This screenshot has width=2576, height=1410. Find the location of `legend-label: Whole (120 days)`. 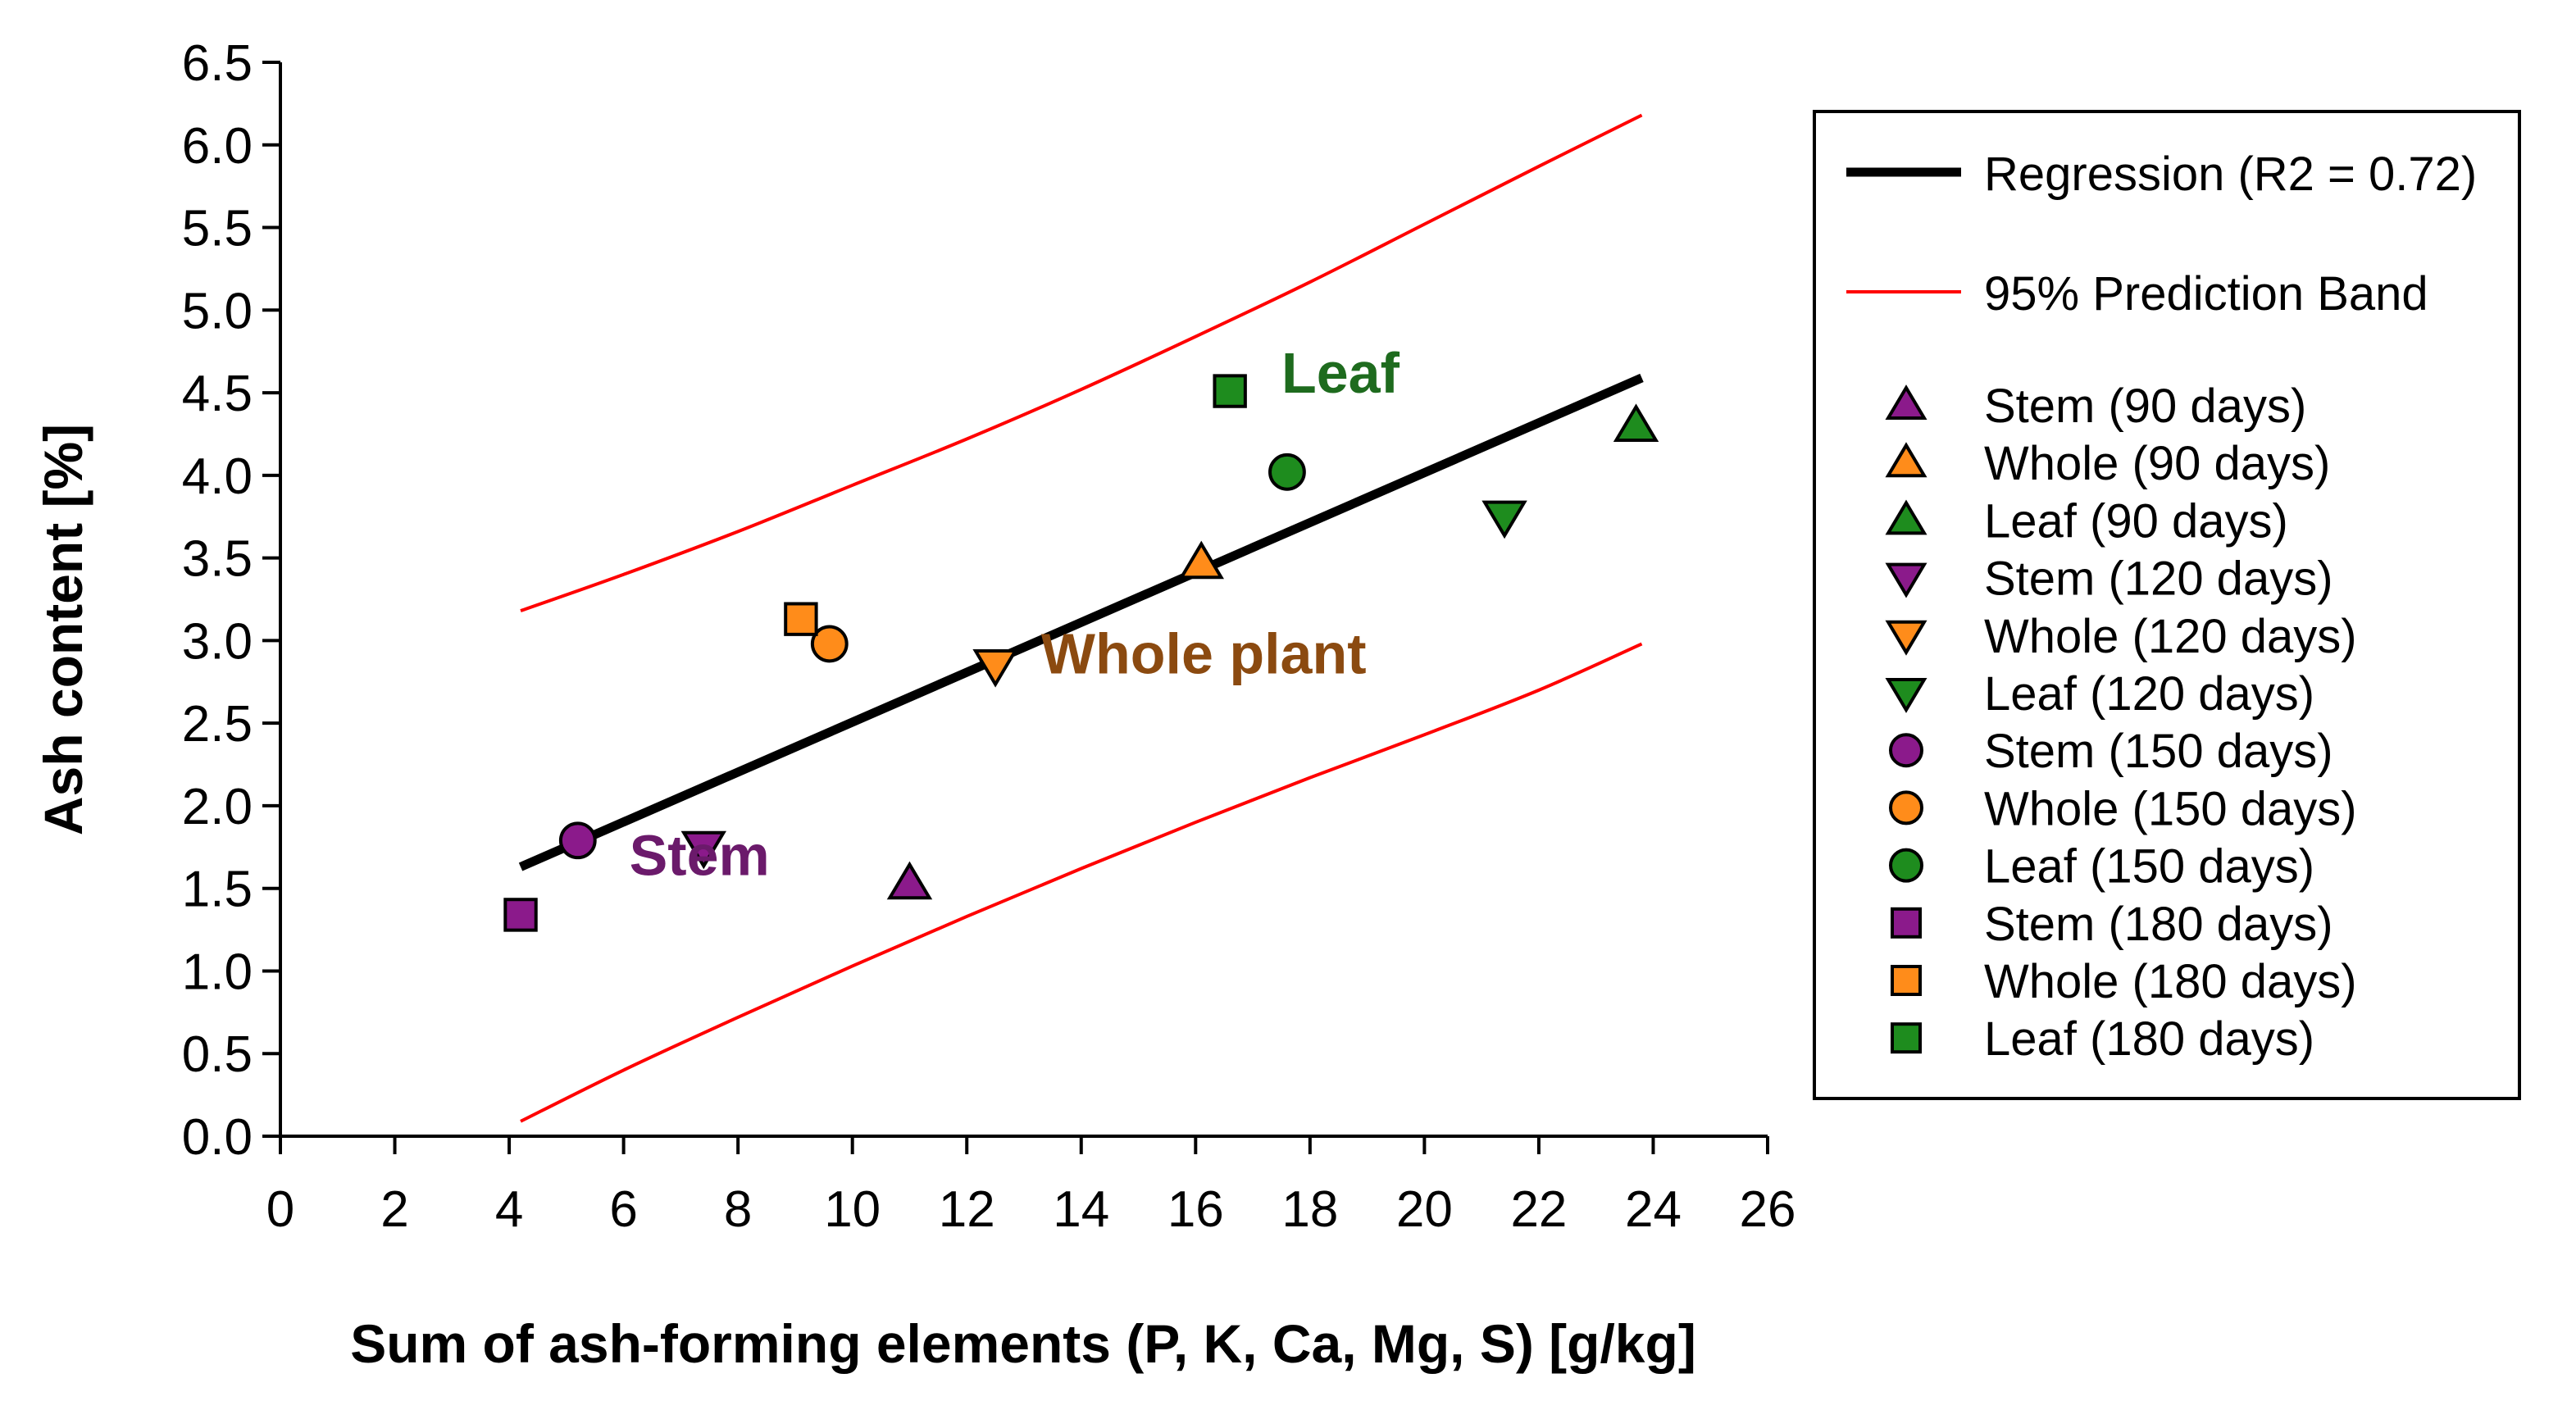

legend-label: Whole (120 days) is located at coordinates (2170, 636).